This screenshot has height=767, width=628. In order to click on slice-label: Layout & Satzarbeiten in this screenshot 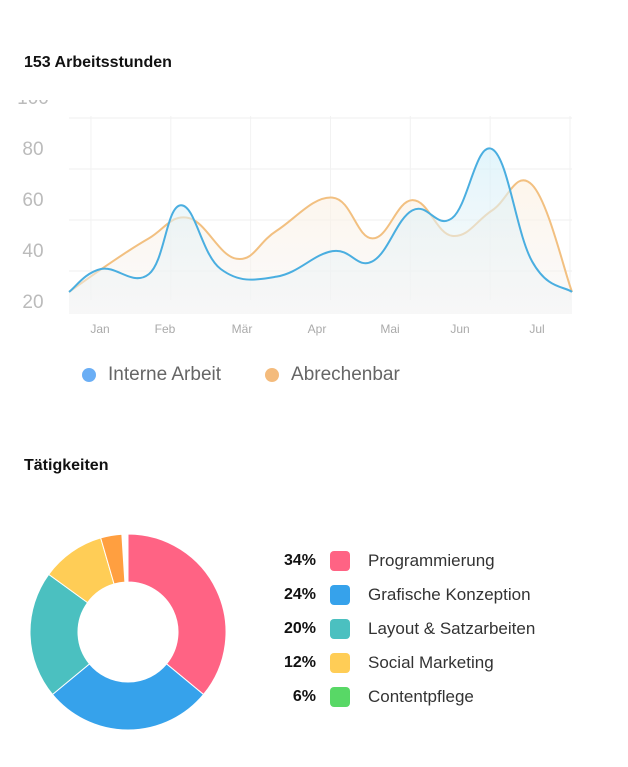, I will do `click(452, 628)`.